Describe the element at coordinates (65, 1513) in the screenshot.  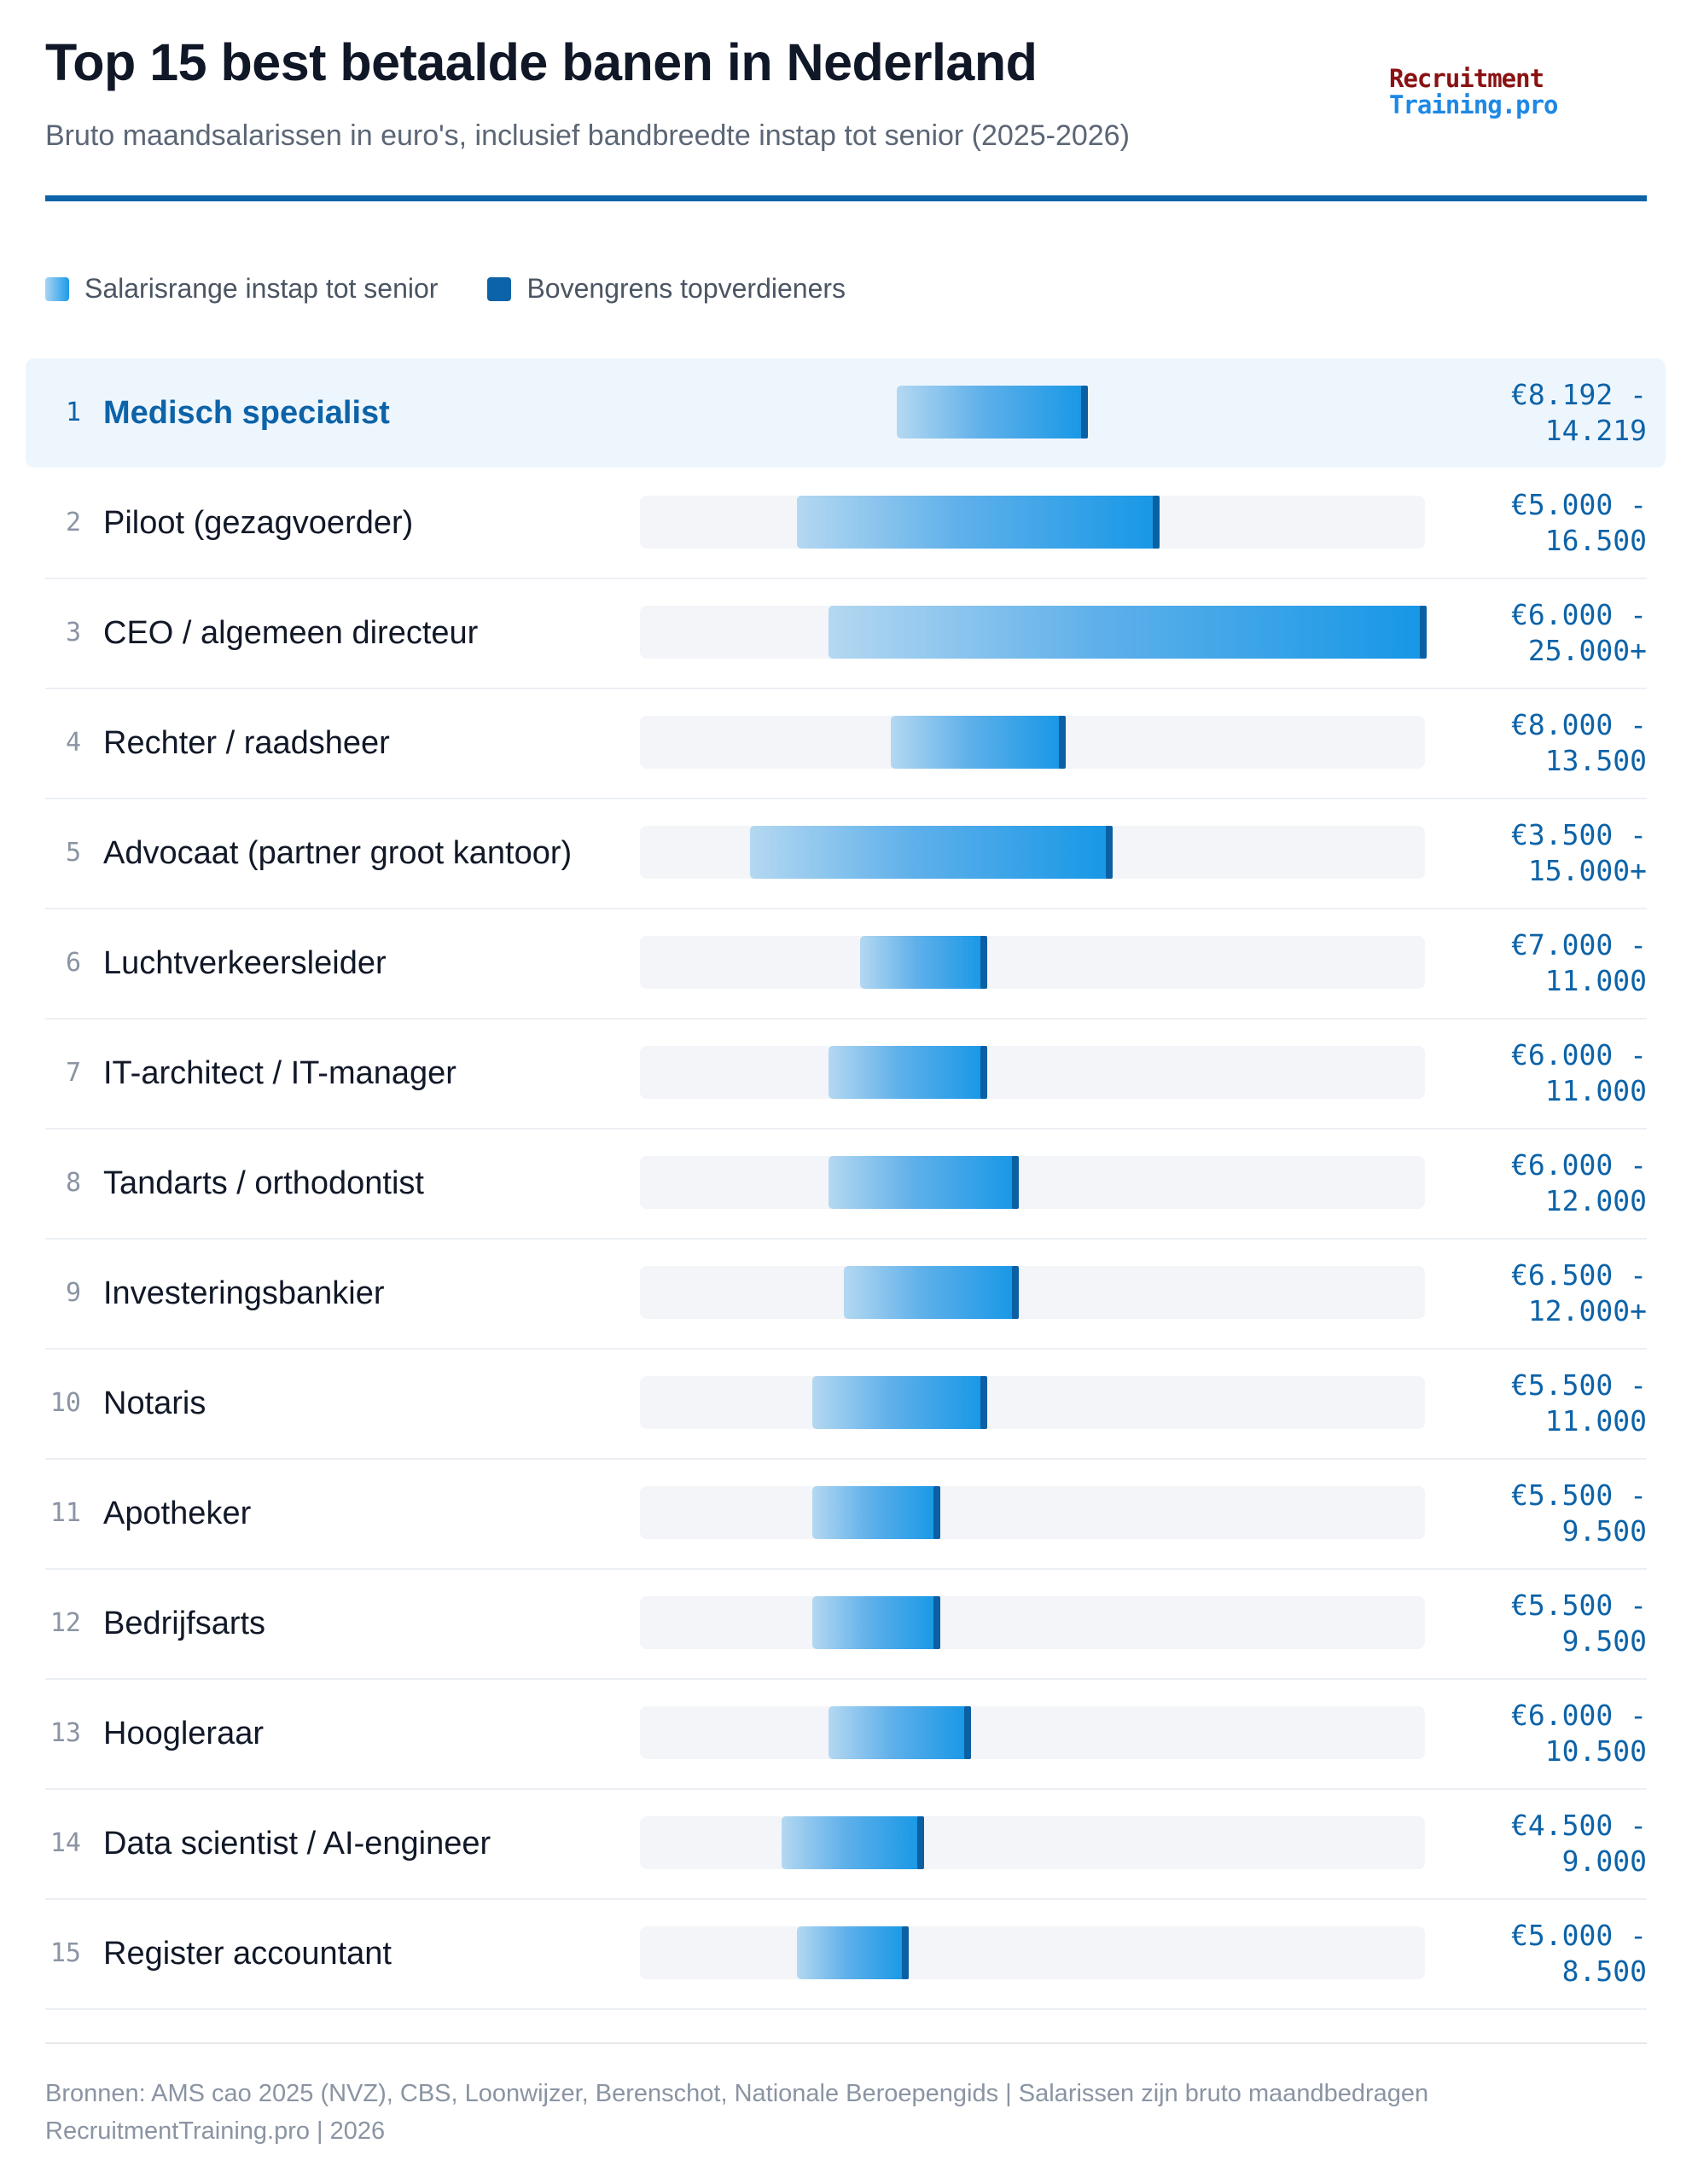
I see `rank-label: 11` at that location.